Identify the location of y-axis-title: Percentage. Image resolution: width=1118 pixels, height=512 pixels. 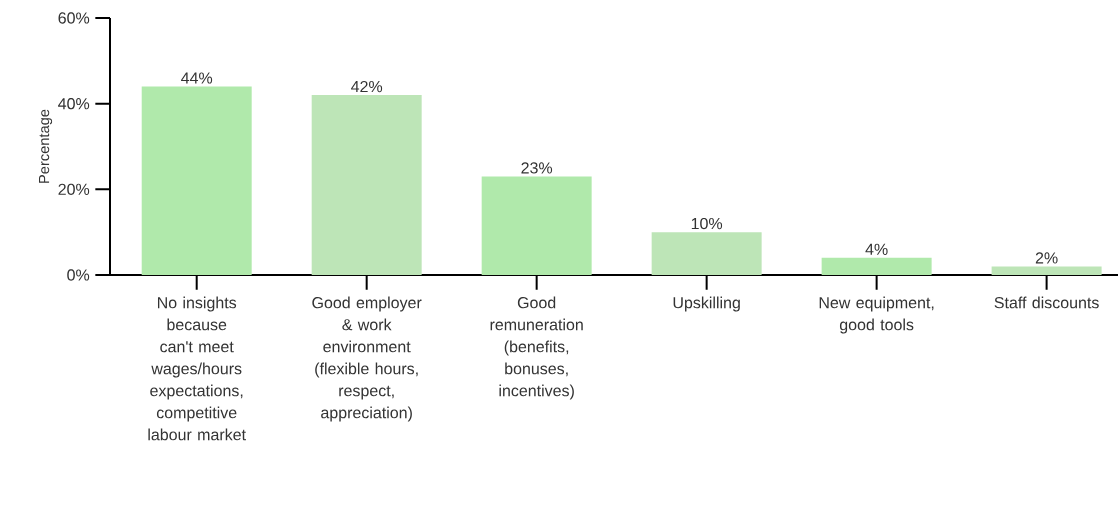
(45, 146).